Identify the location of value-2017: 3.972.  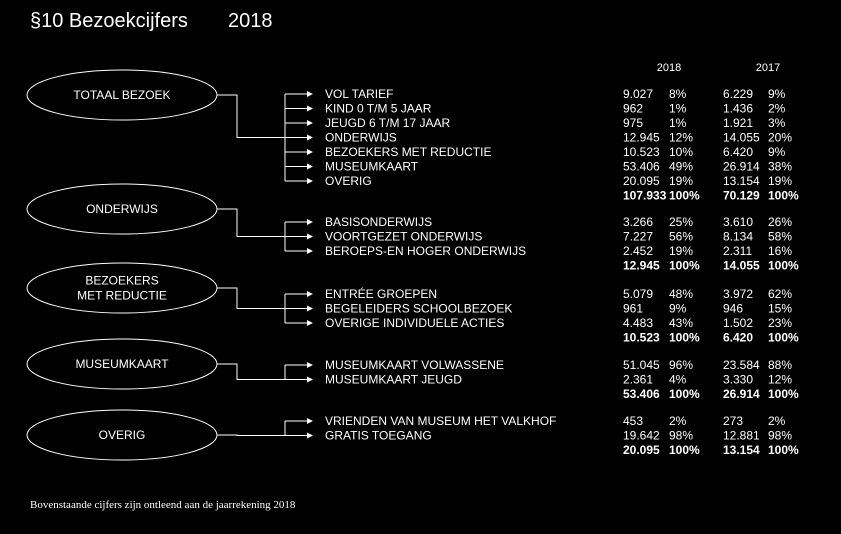
(738, 294).